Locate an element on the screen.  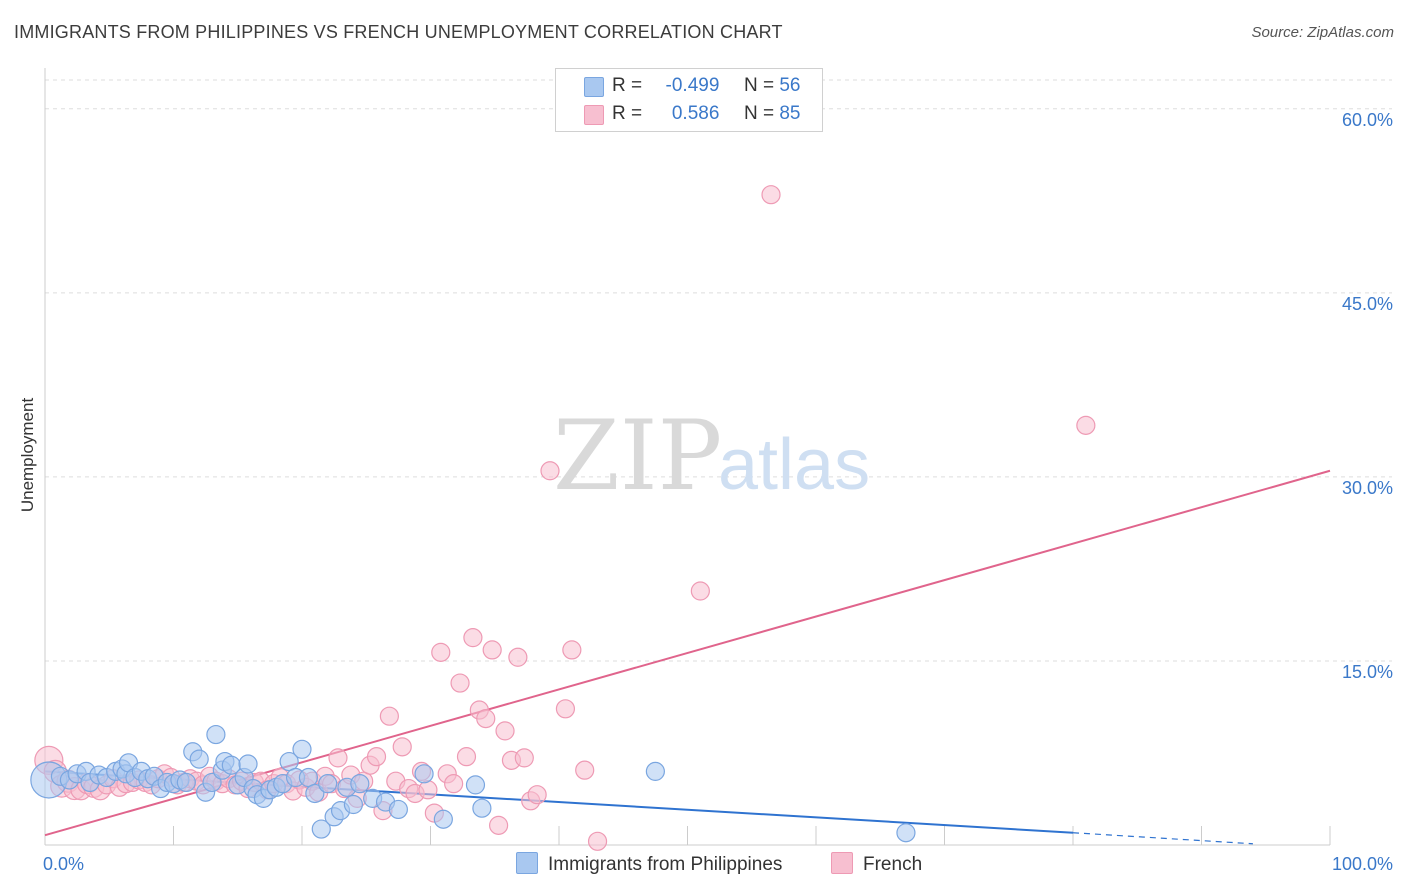
watermark-atlas: atlas is located at coordinates (794, 465).